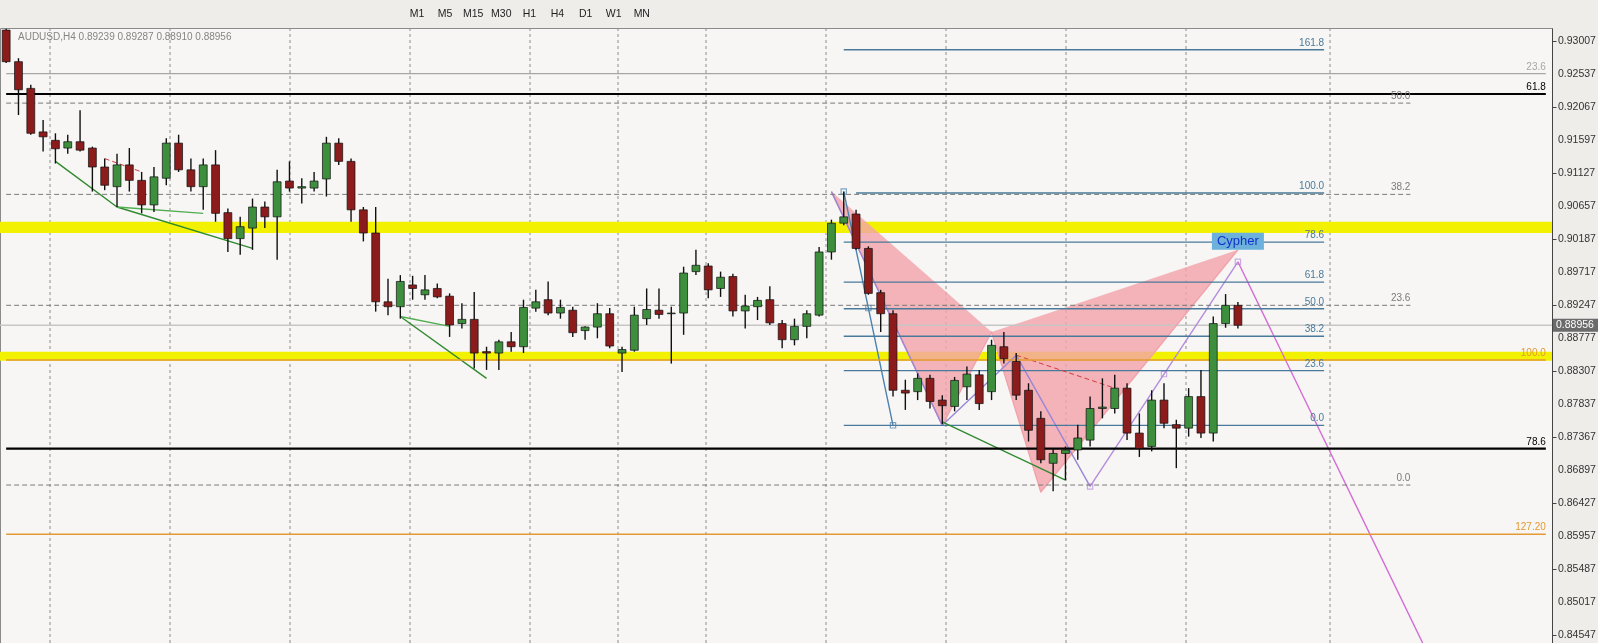  Describe the element at coordinates (1577, 237) in the screenshot. I see `y-tick-label: 0.90187` at that location.